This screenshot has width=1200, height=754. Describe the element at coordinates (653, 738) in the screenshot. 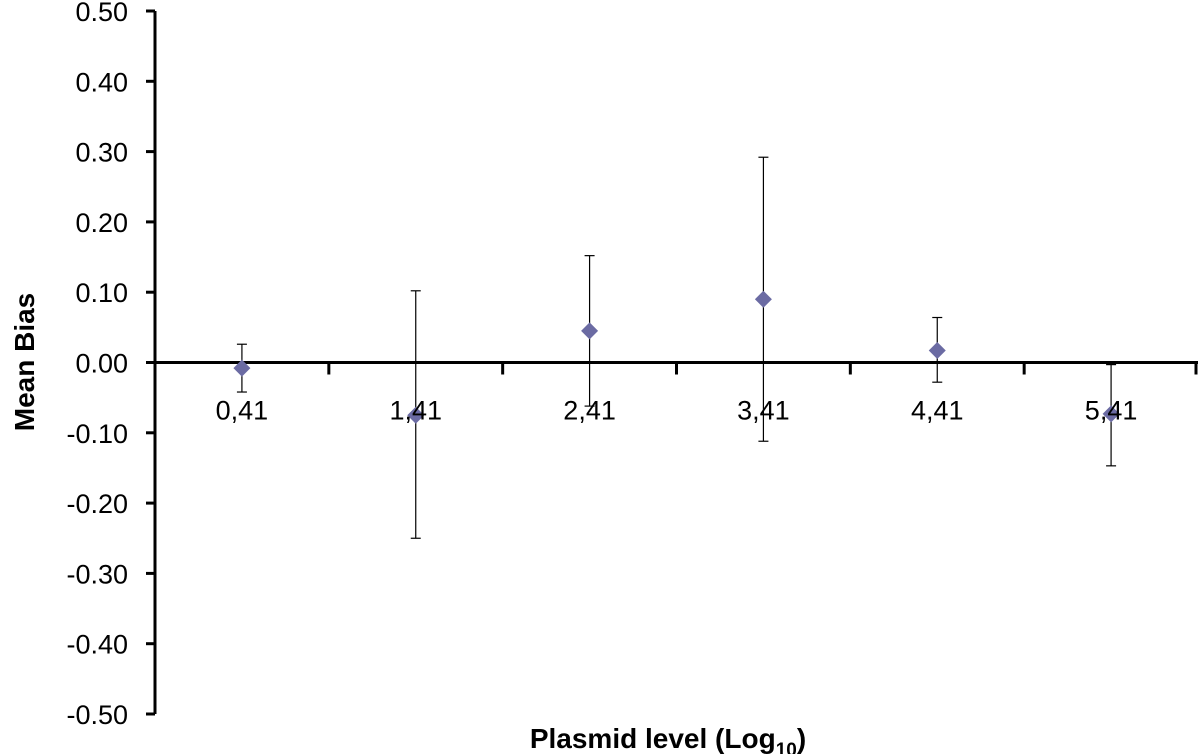

I see `x-axis-title-main: Plasmid level (Log` at that location.